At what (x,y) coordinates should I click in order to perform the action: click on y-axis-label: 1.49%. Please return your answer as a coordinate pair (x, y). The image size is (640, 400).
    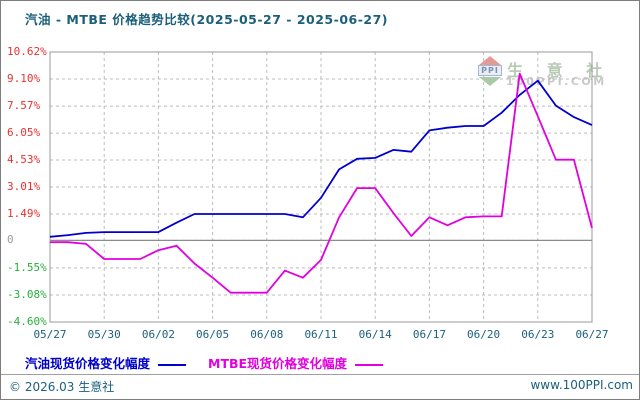
    Looking at the image, I should click on (24, 213).